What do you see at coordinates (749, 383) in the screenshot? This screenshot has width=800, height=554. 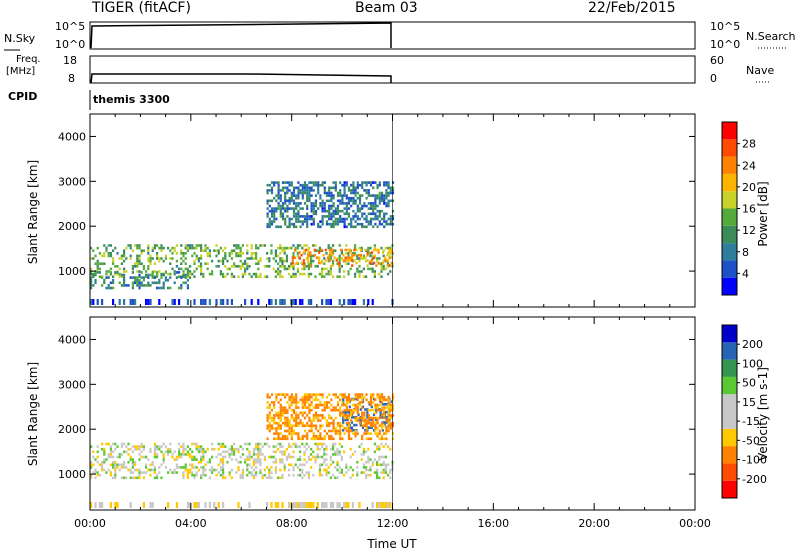 I see `colorbar-tick-label: 50` at bounding box center [749, 383].